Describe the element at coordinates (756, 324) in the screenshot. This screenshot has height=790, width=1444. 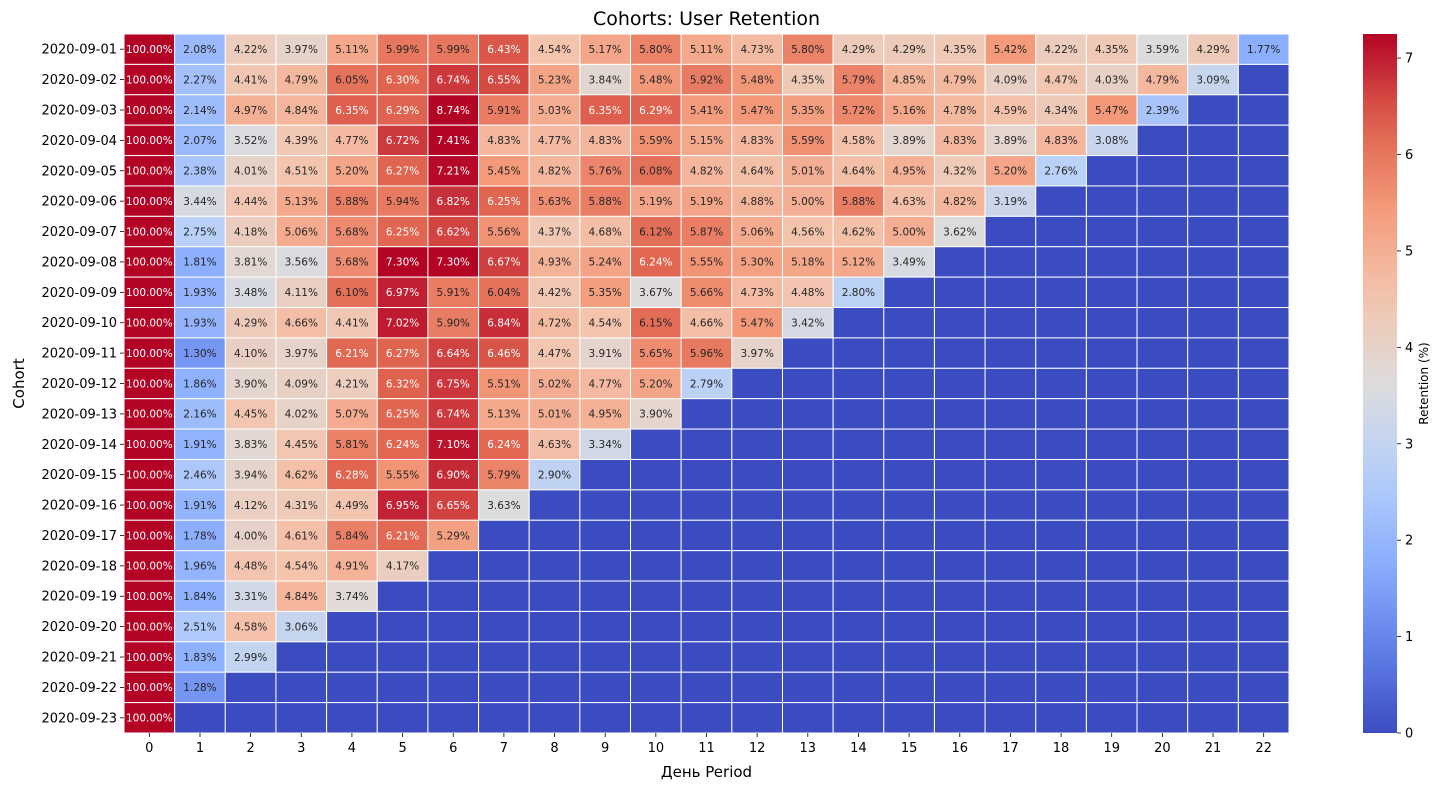
I see `cell-value-label: 5.47%` at that location.